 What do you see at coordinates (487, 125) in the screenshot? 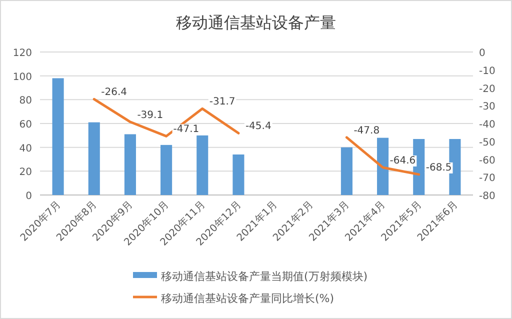
I see `y2-tick-label: -40` at bounding box center [487, 125].